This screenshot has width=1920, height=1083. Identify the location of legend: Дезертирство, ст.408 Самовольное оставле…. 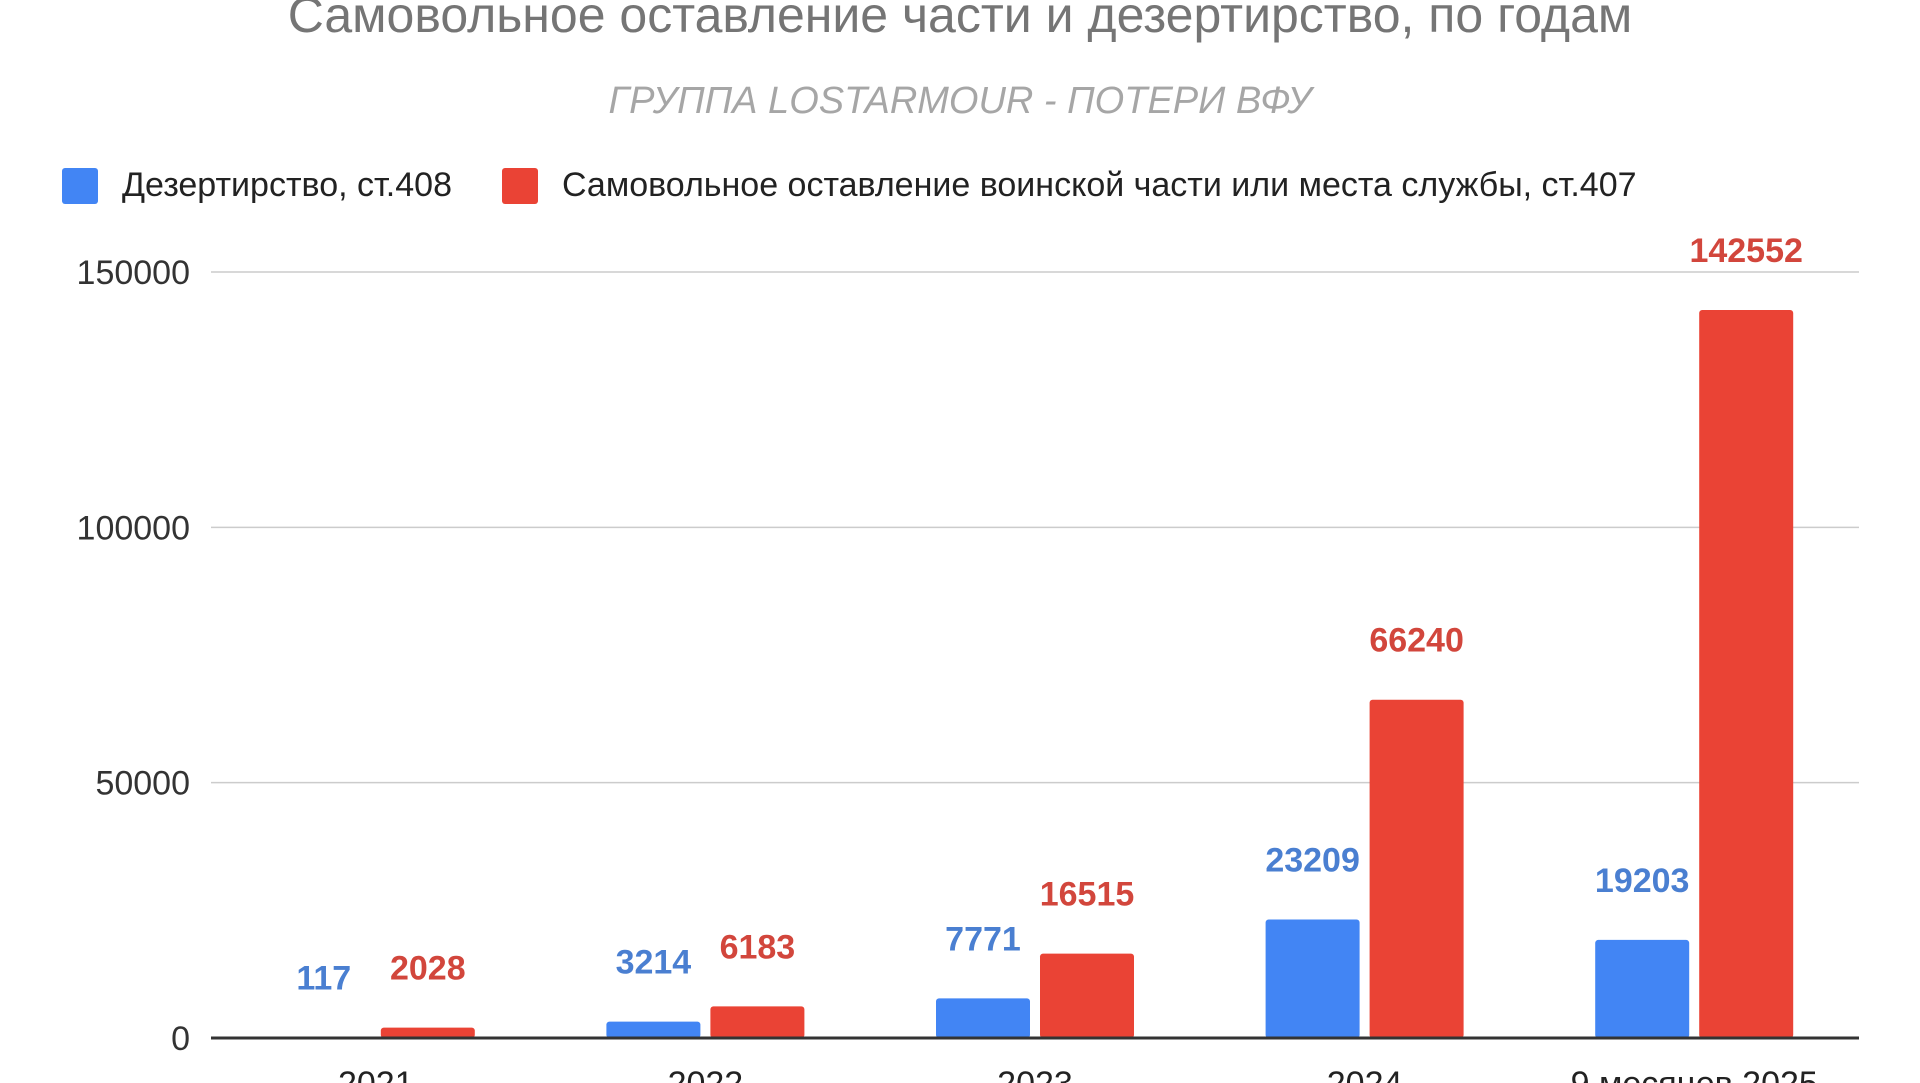
(874, 185).